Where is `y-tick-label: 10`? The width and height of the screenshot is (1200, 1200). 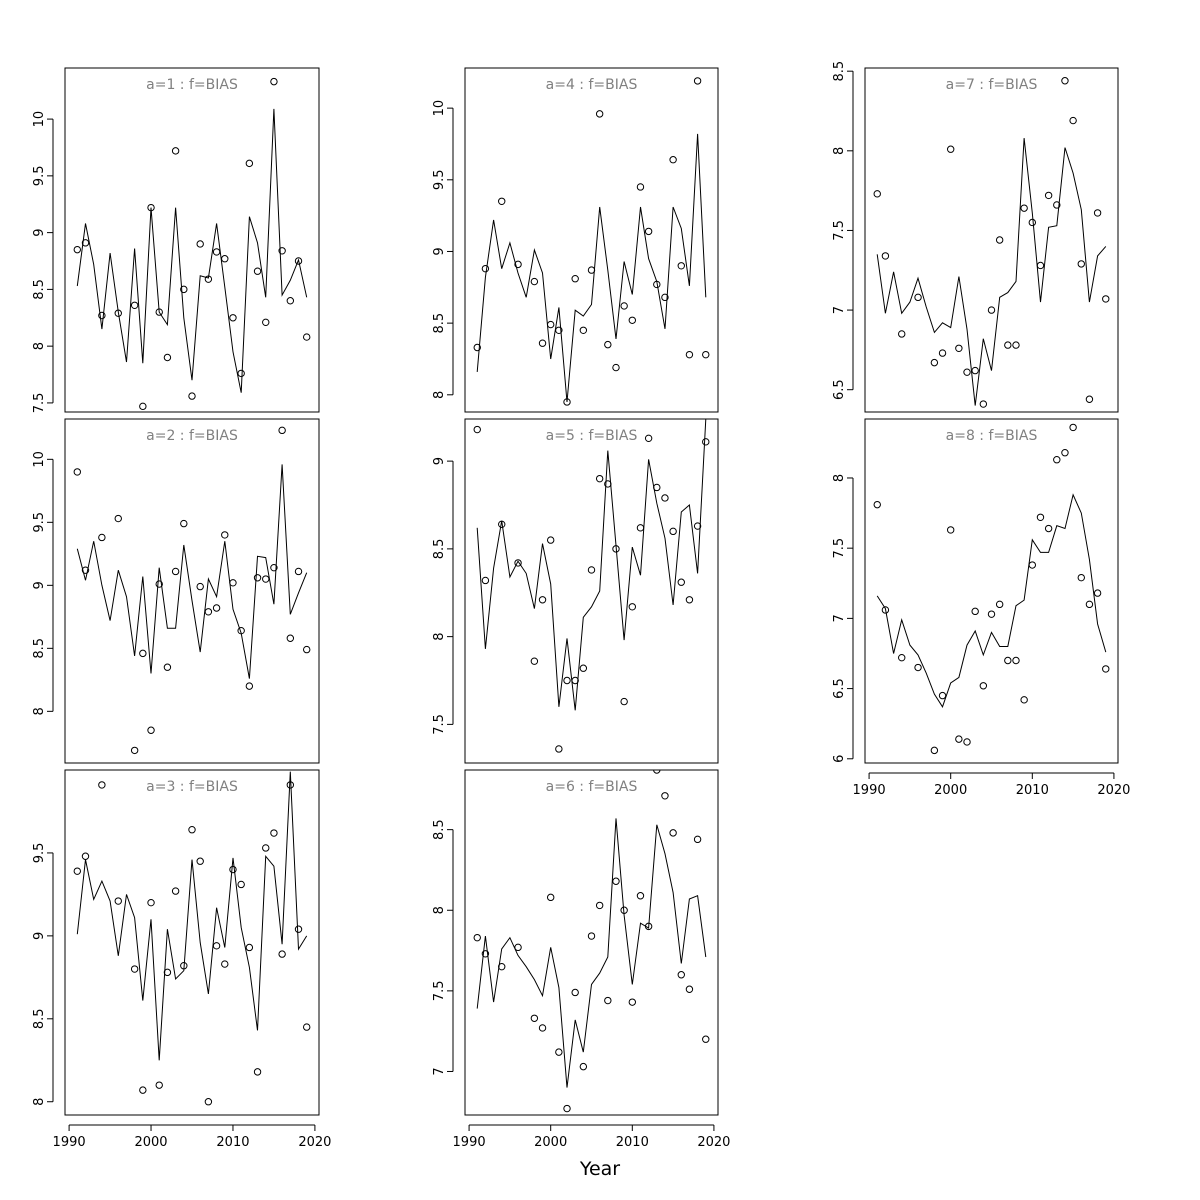 y-tick-label: 10 is located at coordinates (39, 119).